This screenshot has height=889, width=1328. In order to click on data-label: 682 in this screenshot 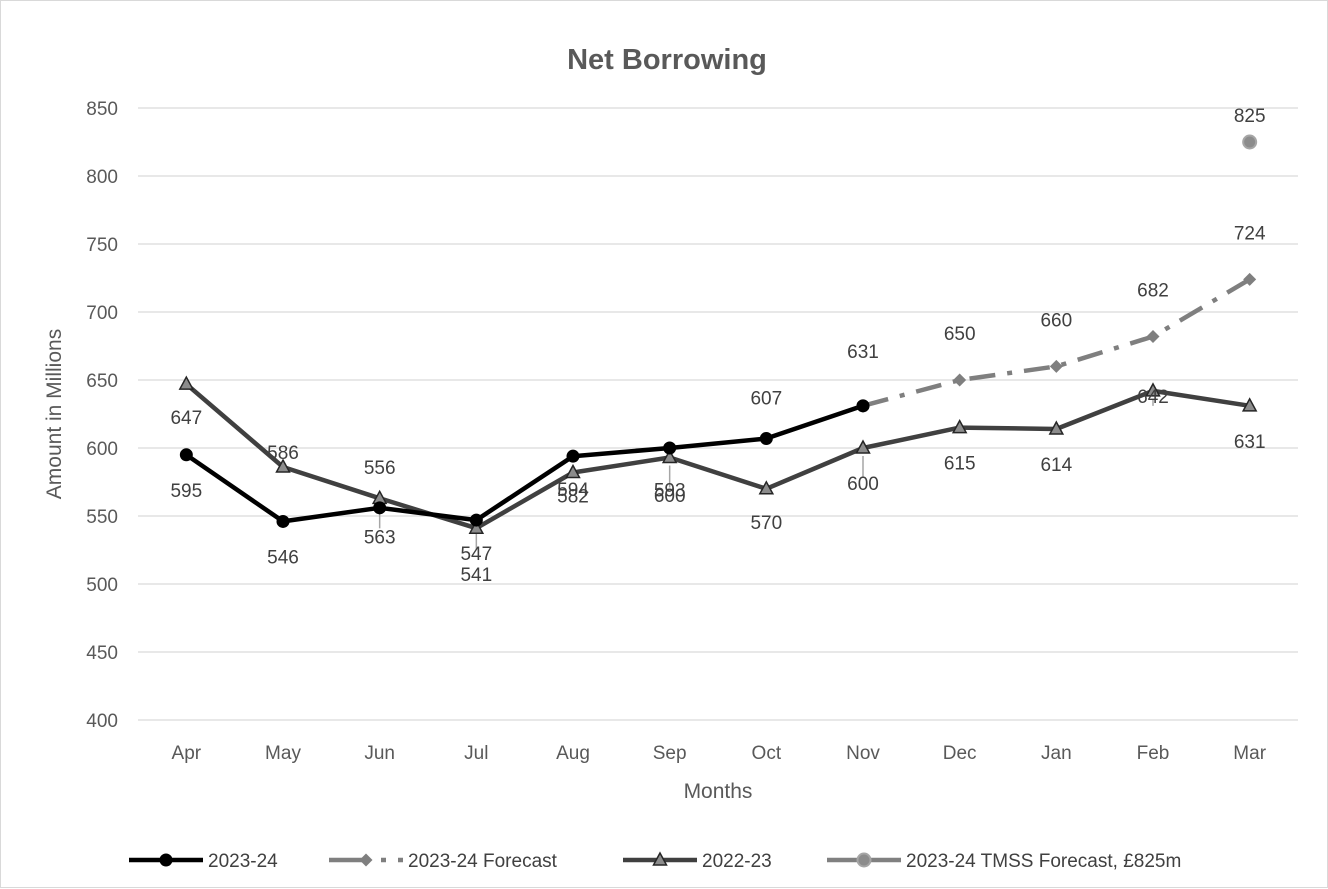, I will do `click(1153, 290)`.